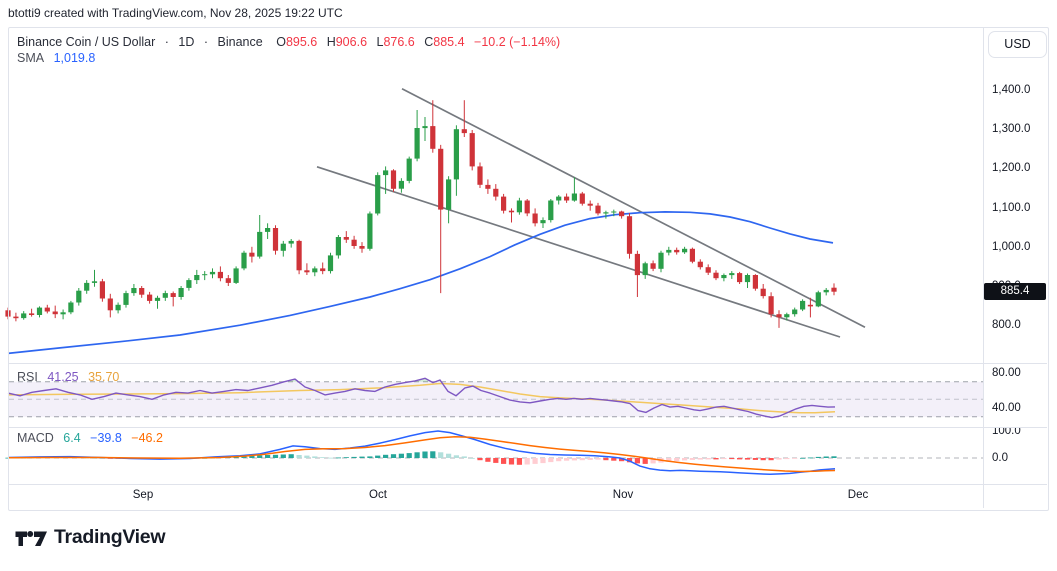  What do you see at coordinates (240, 42) in the screenshot?
I see `exchange-label: Binance` at bounding box center [240, 42].